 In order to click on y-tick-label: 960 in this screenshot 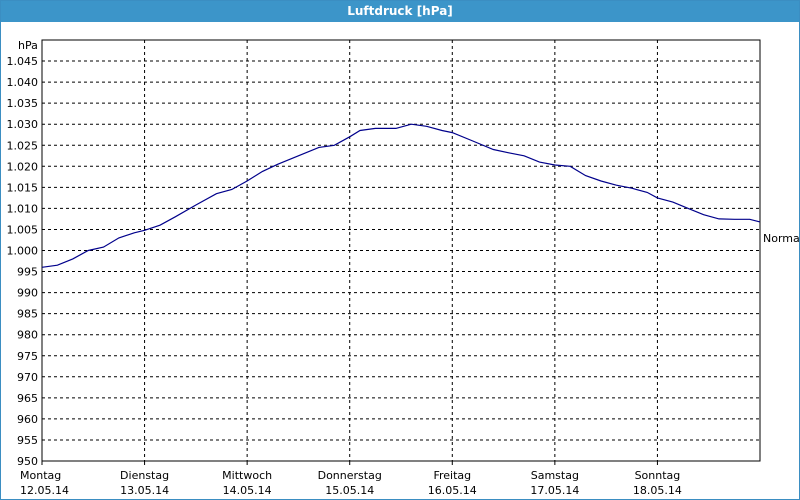, I will do `click(27, 419)`.